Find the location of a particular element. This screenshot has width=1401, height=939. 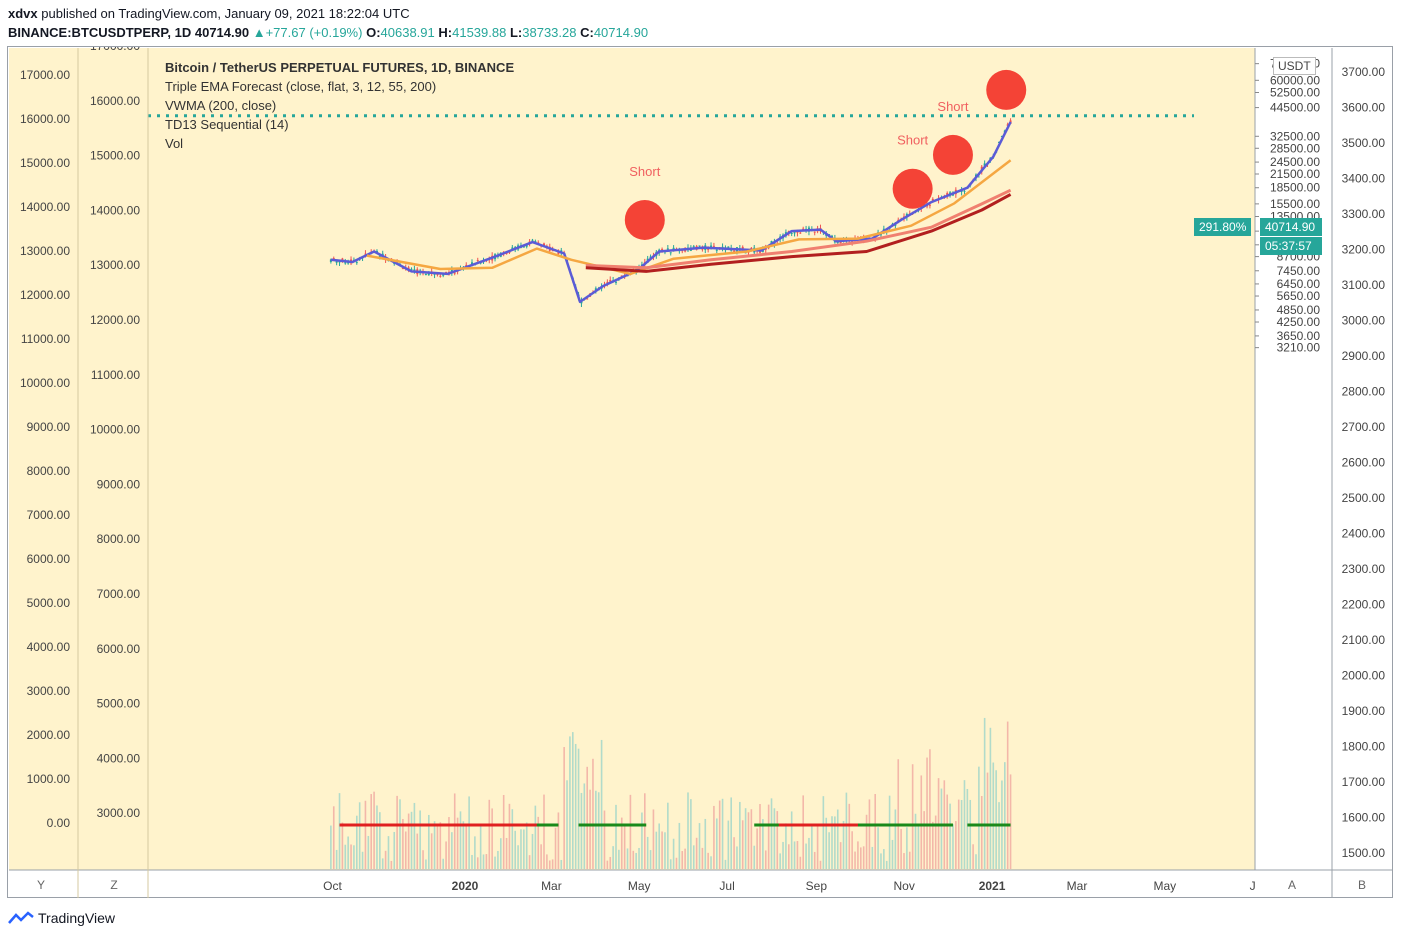

left-axis-1-label: 2000.00 is located at coordinates (49, 735).